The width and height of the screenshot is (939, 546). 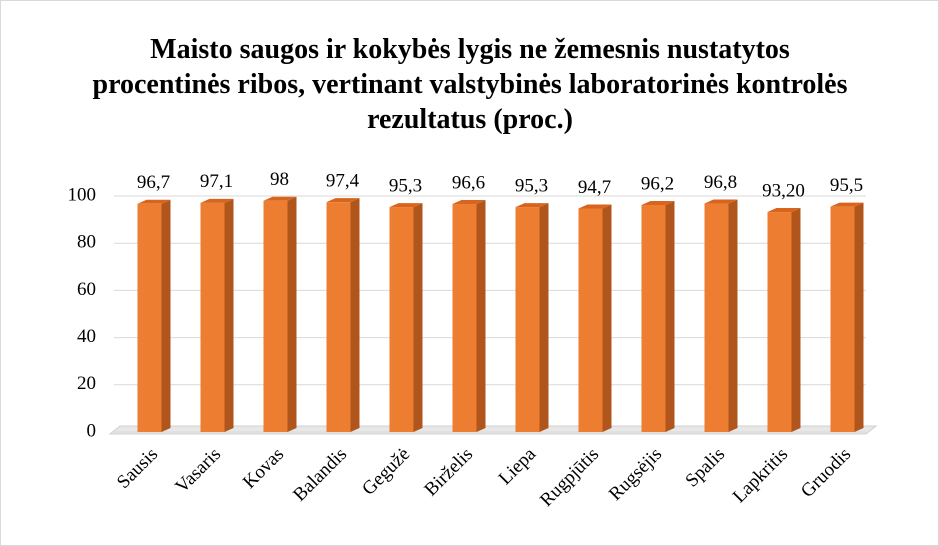 What do you see at coordinates (846, 185) in the screenshot?
I see `data-label: 95,5` at bounding box center [846, 185].